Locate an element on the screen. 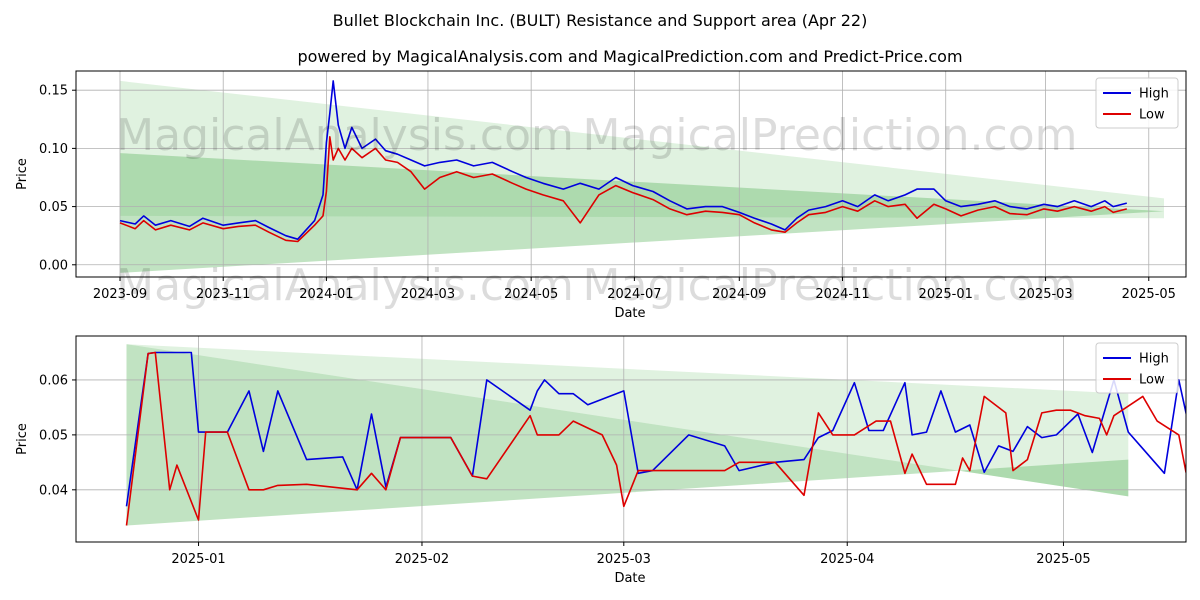 Image resolution: width=1200 pixels, height=600 pixels. y-tick-label: 0.10 is located at coordinates (53, 149).